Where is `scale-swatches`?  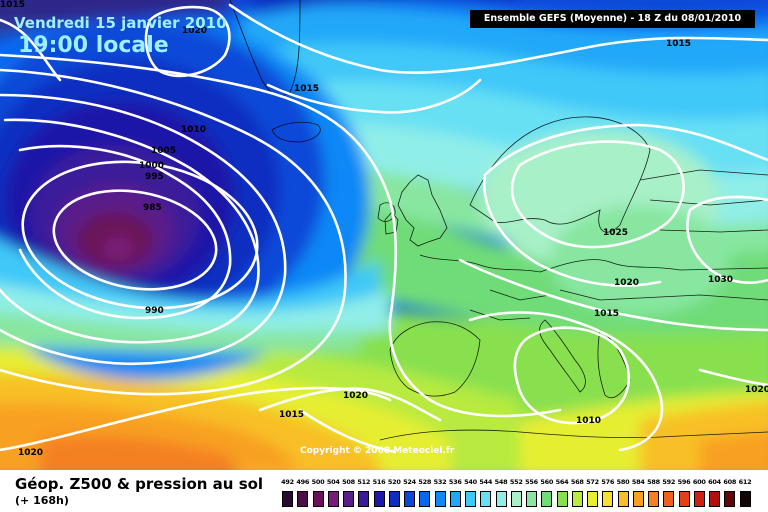 scale-swatches is located at coordinates (517, 499).